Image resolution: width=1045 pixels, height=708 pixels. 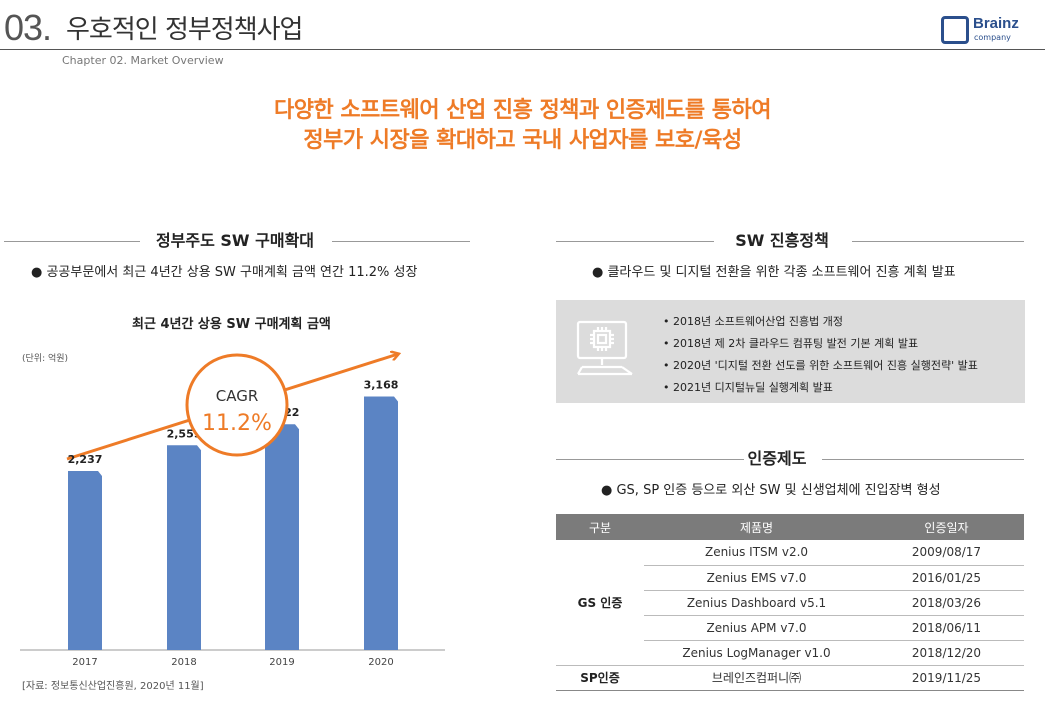 I want to click on headline-line2: 정부가 시장을 확대하고 국내 사업자를 보호/육성, so click(x=522, y=140).